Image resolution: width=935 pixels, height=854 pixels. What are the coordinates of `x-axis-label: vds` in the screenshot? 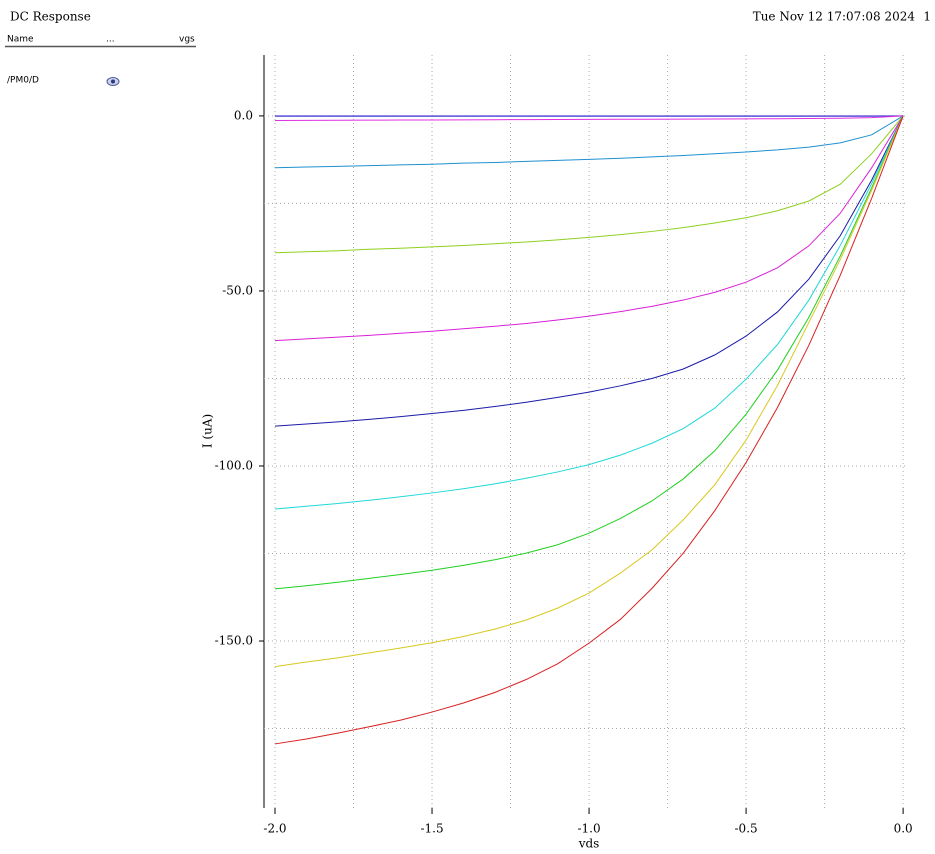 It's located at (589, 844).